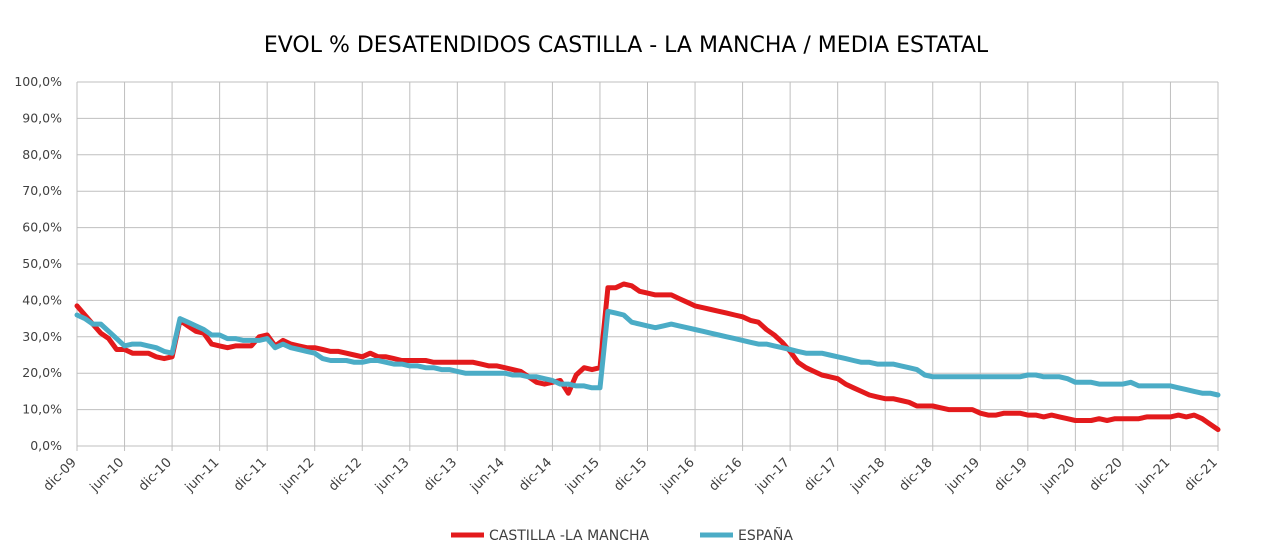  I want to click on legend: CASTILLA -LA MANCHA ESPAÑA, so click(622, 535).